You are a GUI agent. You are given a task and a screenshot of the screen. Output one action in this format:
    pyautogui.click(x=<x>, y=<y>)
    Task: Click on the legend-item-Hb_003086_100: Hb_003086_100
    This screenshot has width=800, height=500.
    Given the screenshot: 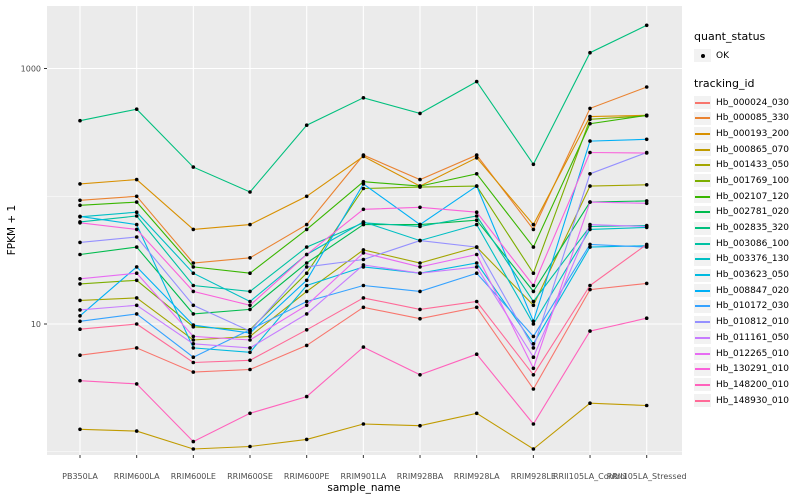 What is the action you would take?
    pyautogui.click(x=747, y=244)
    